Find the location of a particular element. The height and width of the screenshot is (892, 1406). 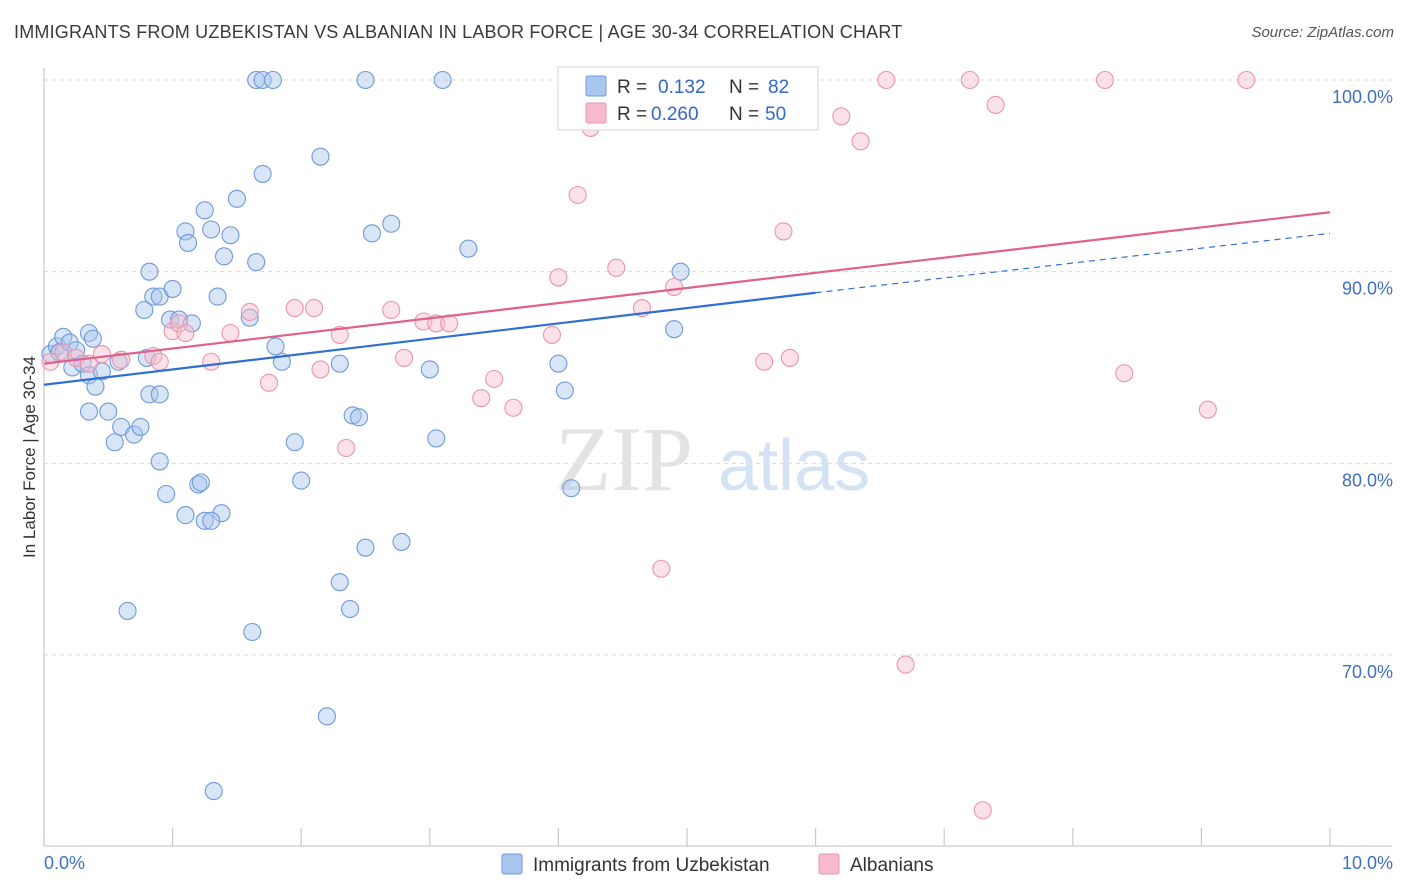

legend-r-value-pink: 0.260 is located at coordinates (675, 114).